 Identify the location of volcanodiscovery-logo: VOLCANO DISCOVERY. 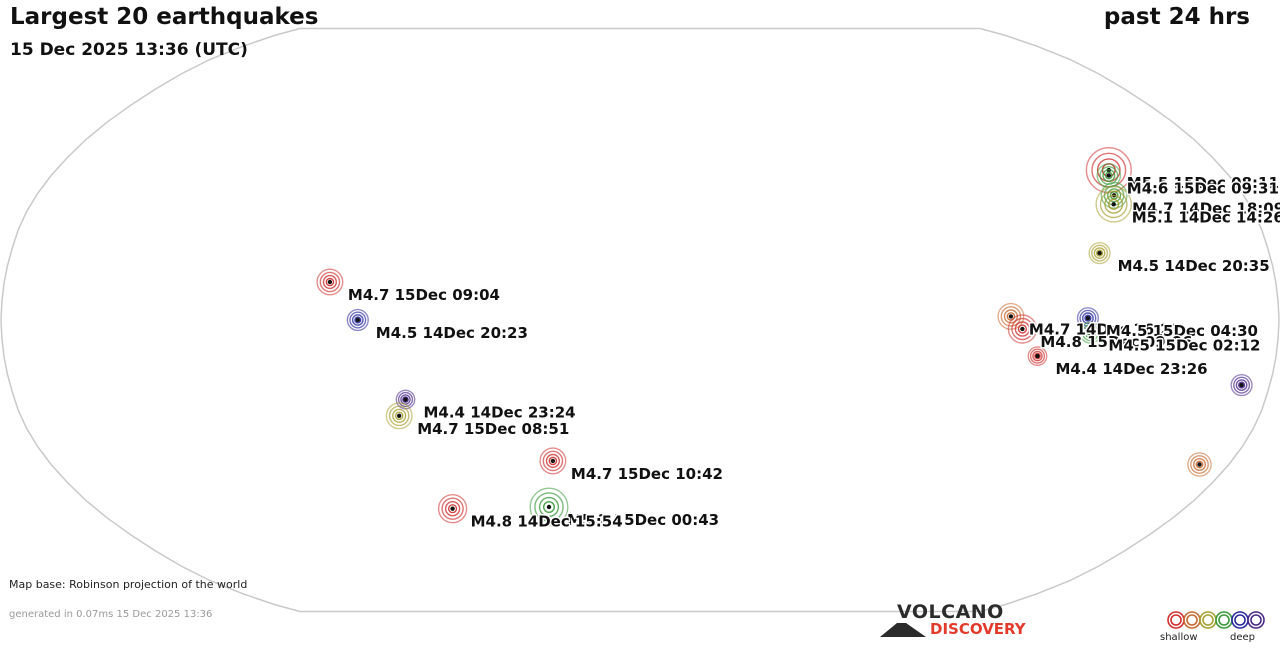
(960, 621).